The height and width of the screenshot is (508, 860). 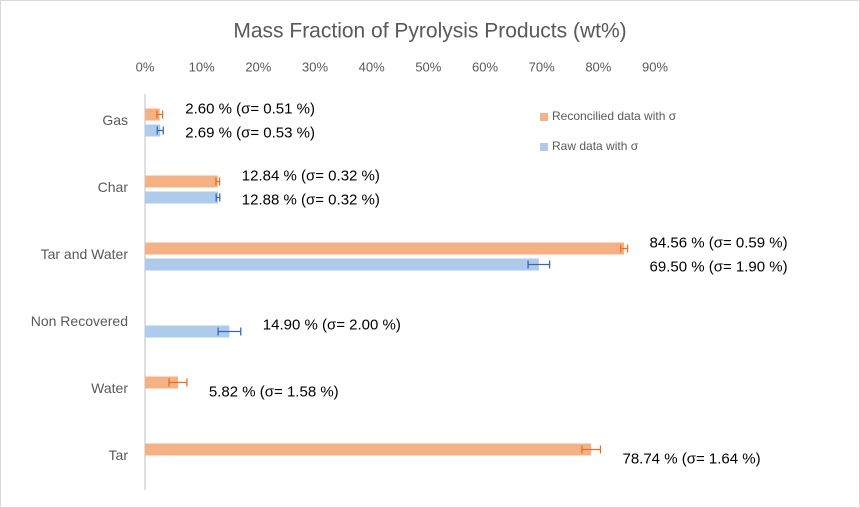 I want to click on x-tick-label: 40%, so click(x=372, y=66).